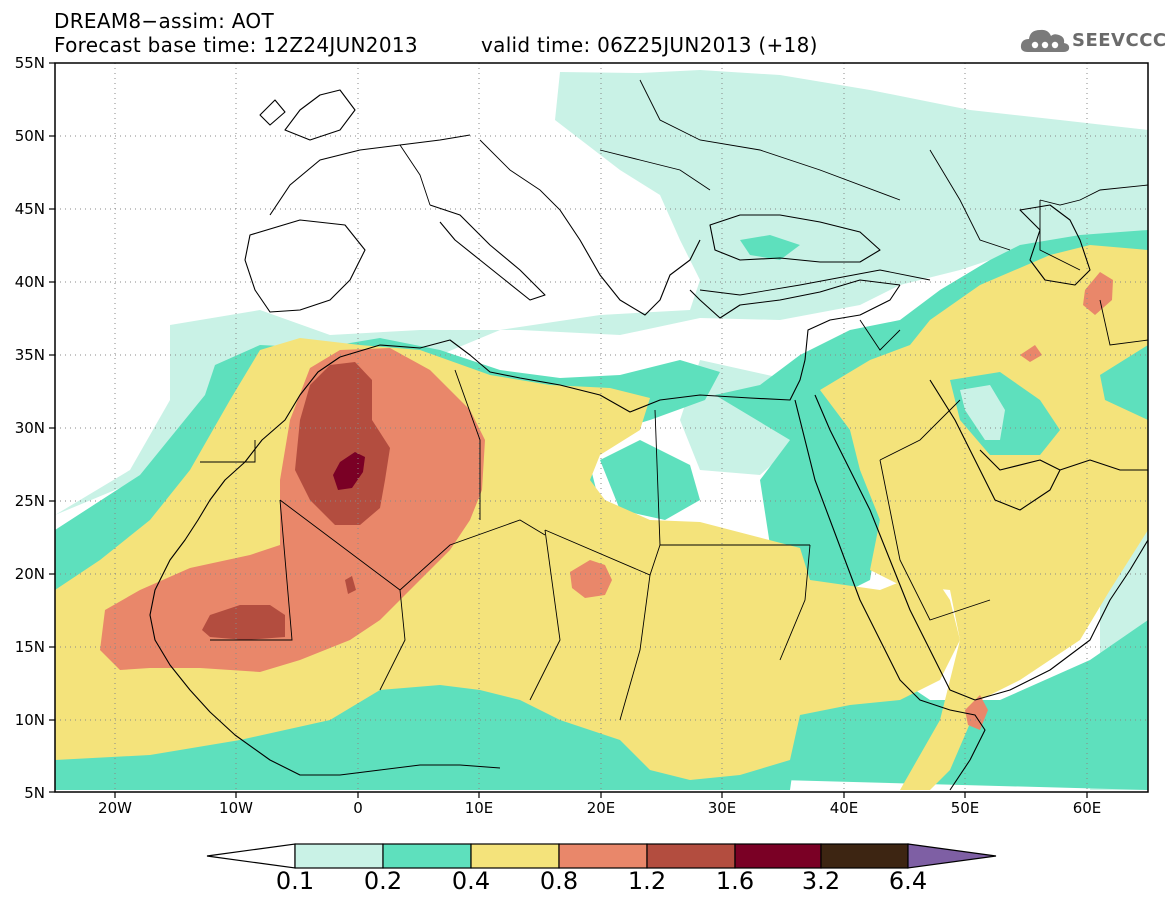 This screenshot has width=1165, height=905. I want to click on lat-label: 20N, so click(30, 574).